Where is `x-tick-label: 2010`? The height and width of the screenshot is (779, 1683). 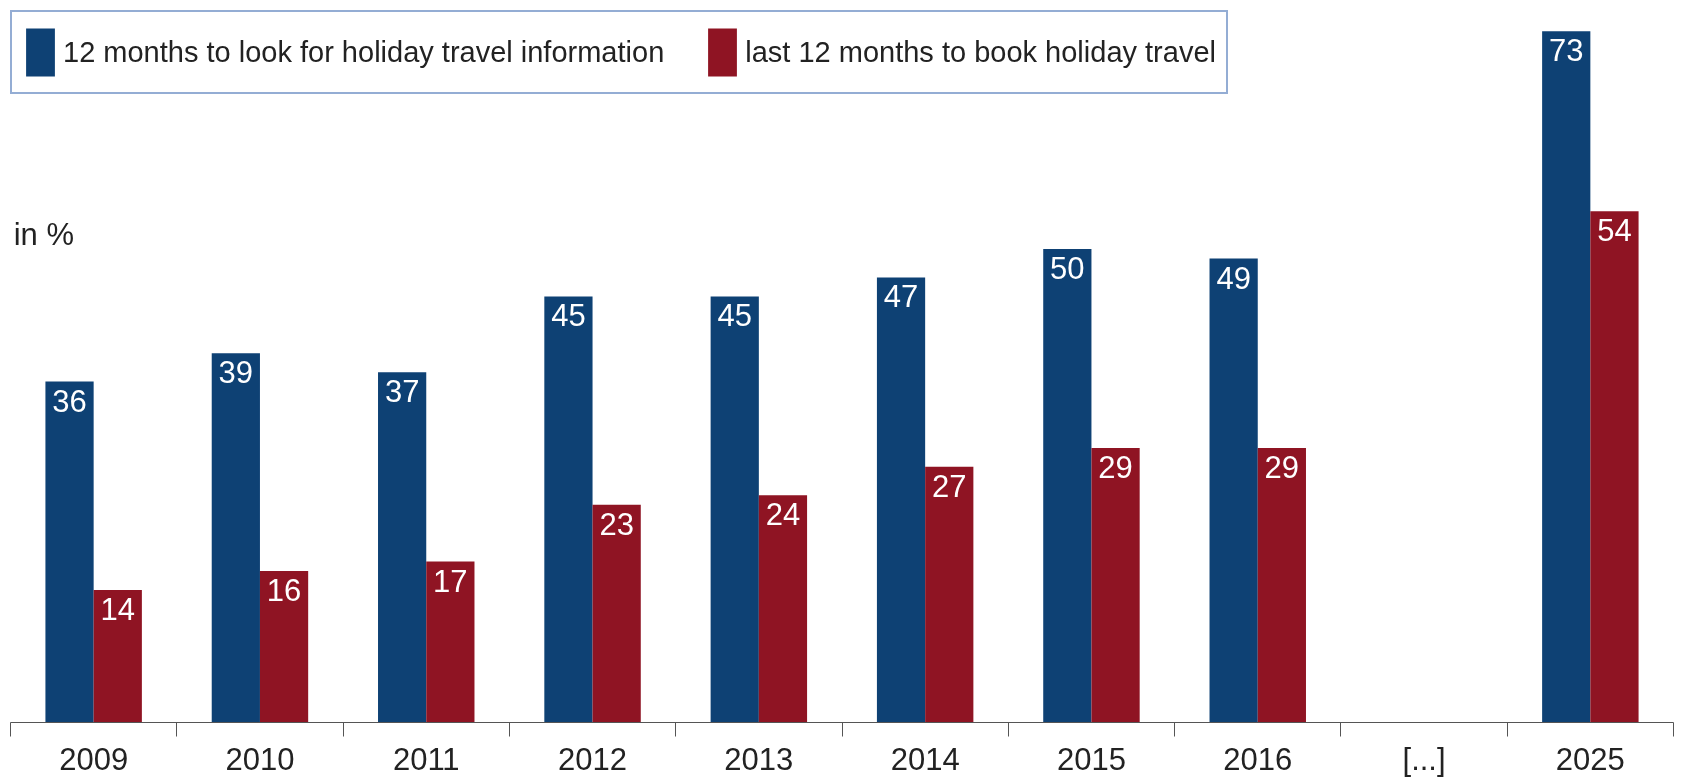
x-tick-label: 2010 is located at coordinates (260, 759).